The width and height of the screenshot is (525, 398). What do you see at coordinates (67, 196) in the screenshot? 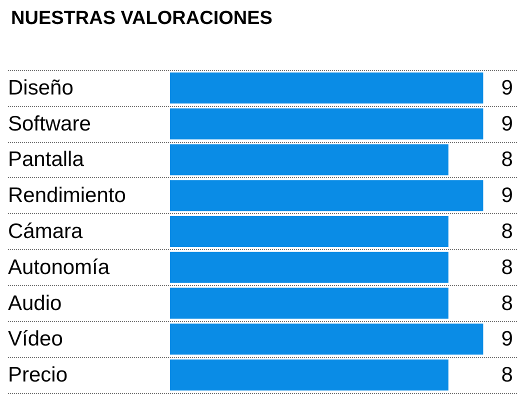
I see `y-tick-label: Rendimiento` at bounding box center [67, 196].